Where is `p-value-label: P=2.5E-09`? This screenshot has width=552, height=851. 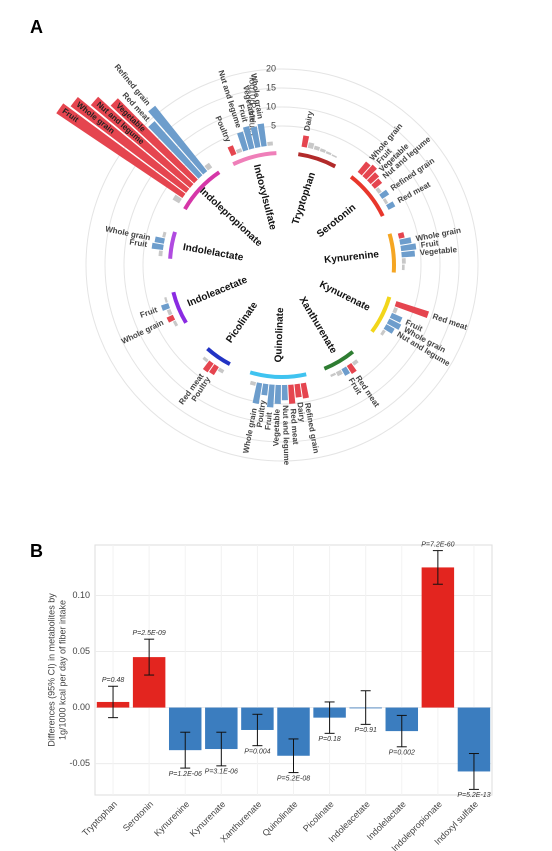
p-value-label: P=2.5E-09 is located at coordinates (148, 633).